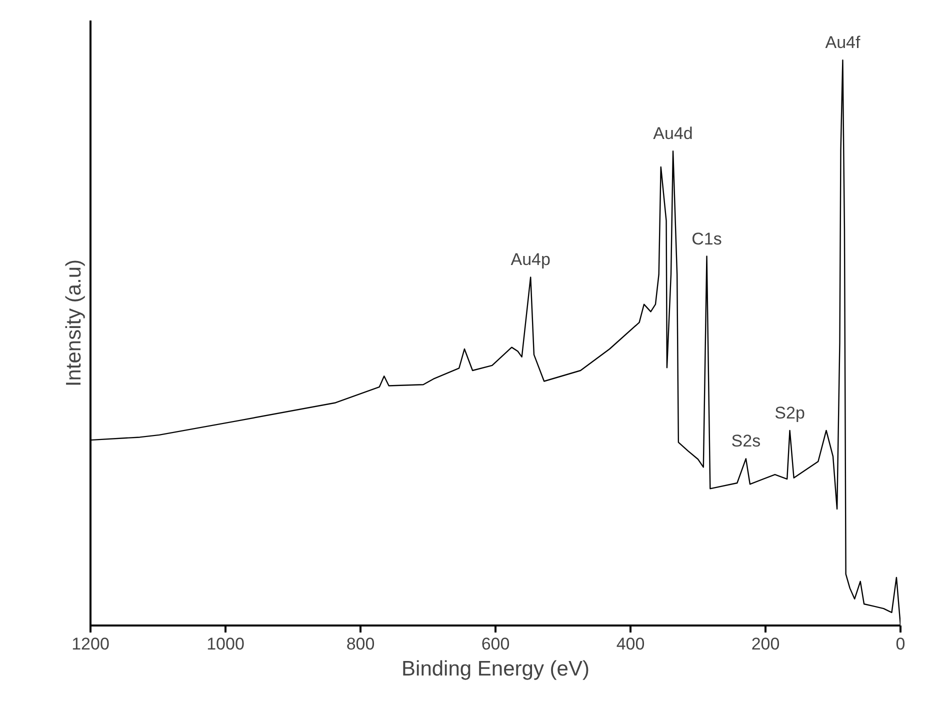 The width and height of the screenshot is (936, 725). I want to click on annotation: C1s, so click(707, 238).